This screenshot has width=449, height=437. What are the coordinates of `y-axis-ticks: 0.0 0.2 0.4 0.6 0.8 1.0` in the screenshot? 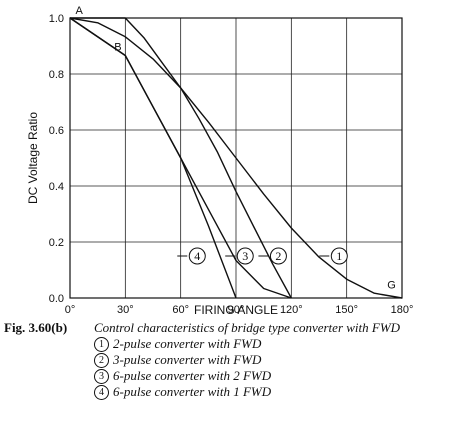 It's located at (56, 159).